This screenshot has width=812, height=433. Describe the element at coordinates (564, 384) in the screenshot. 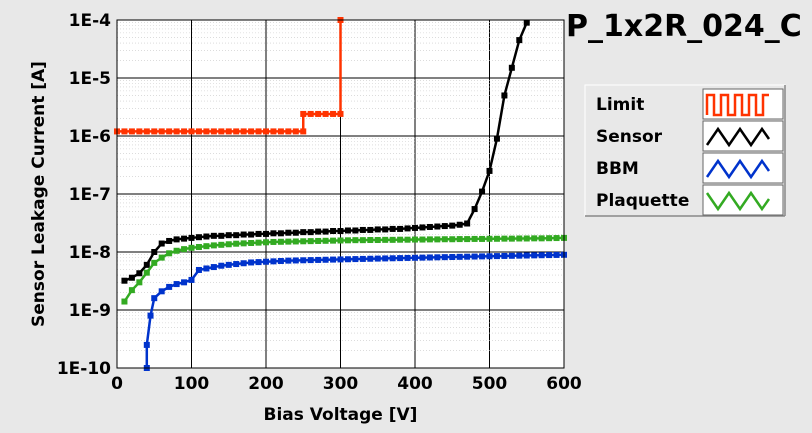

I see `x-tick-label: 600` at that location.